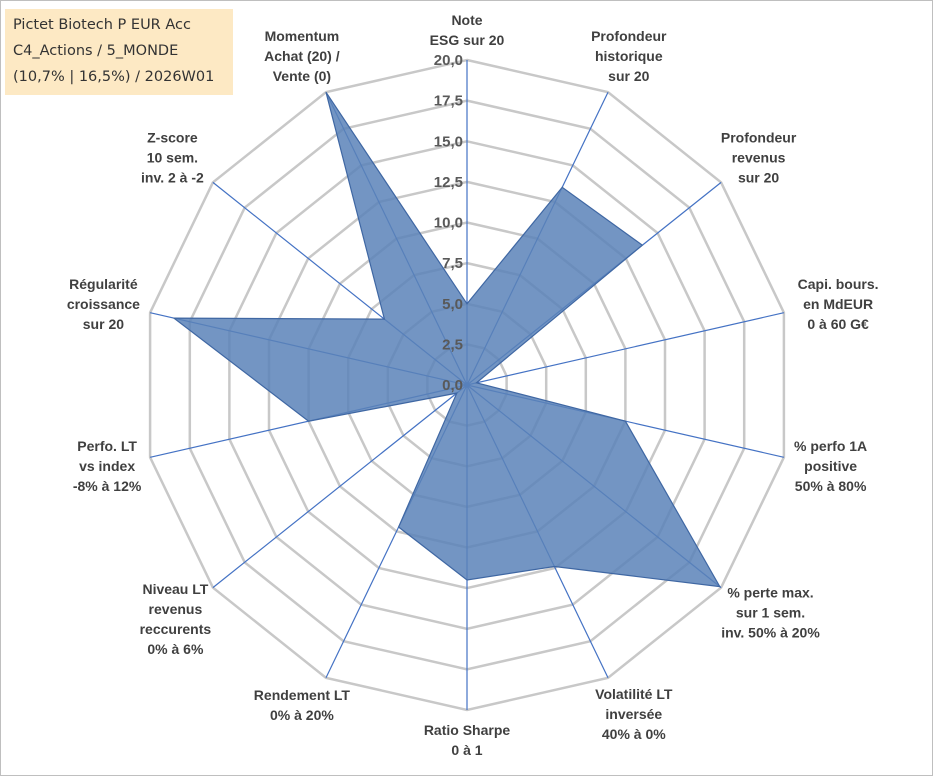 This screenshot has width=933, height=776. I want to click on axis-label-line: -8% à 12%, so click(107, 486).